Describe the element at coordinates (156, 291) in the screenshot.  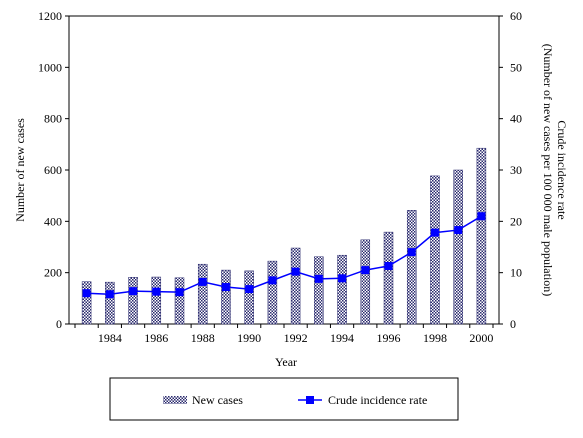
I see `crude-rate-point-1986` at that location.